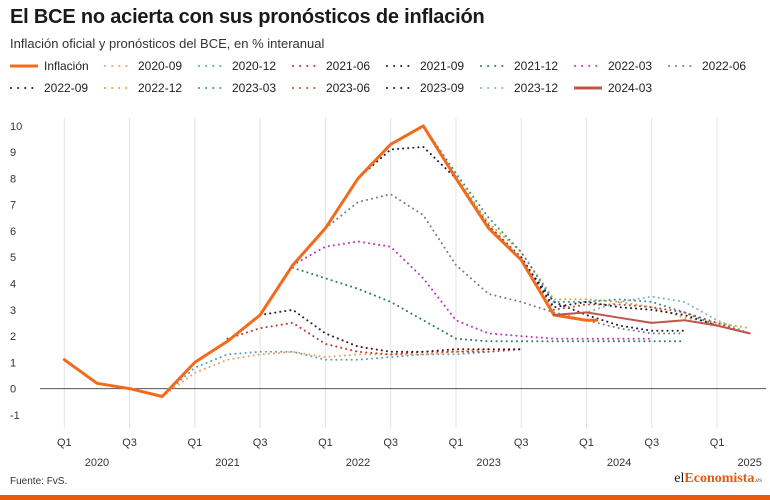 This screenshot has height=500, width=770. I want to click on x-year-label: 2021, so click(227, 463).